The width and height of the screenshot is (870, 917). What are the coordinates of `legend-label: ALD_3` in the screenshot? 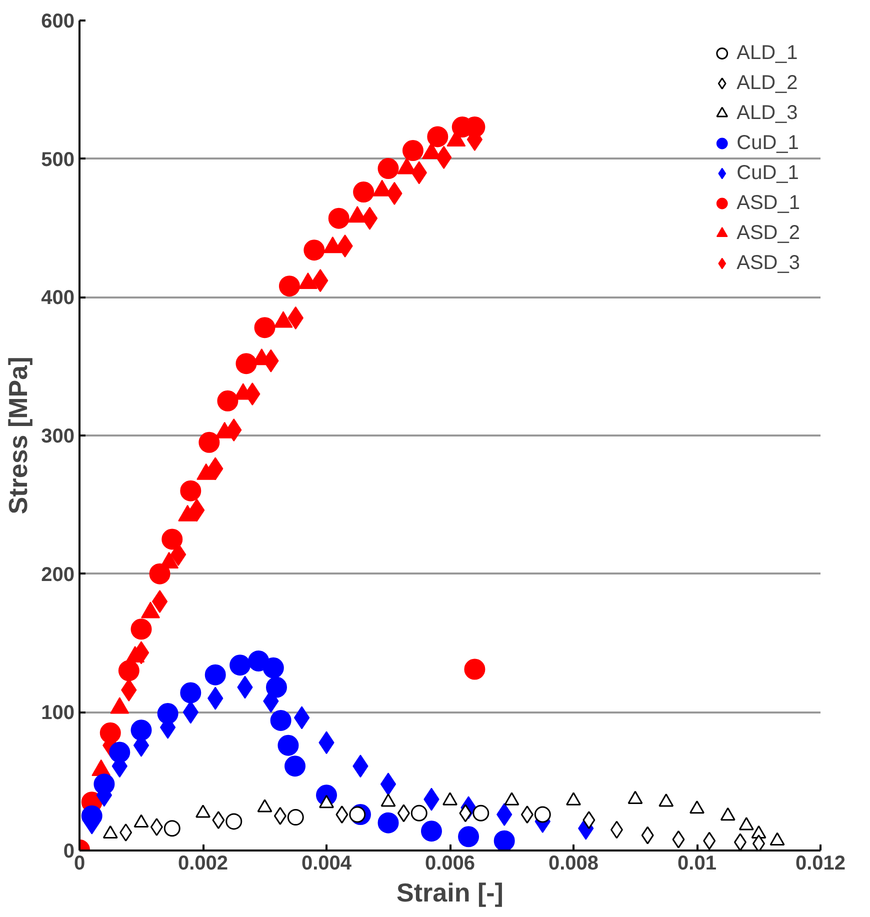 It's located at (767, 113).